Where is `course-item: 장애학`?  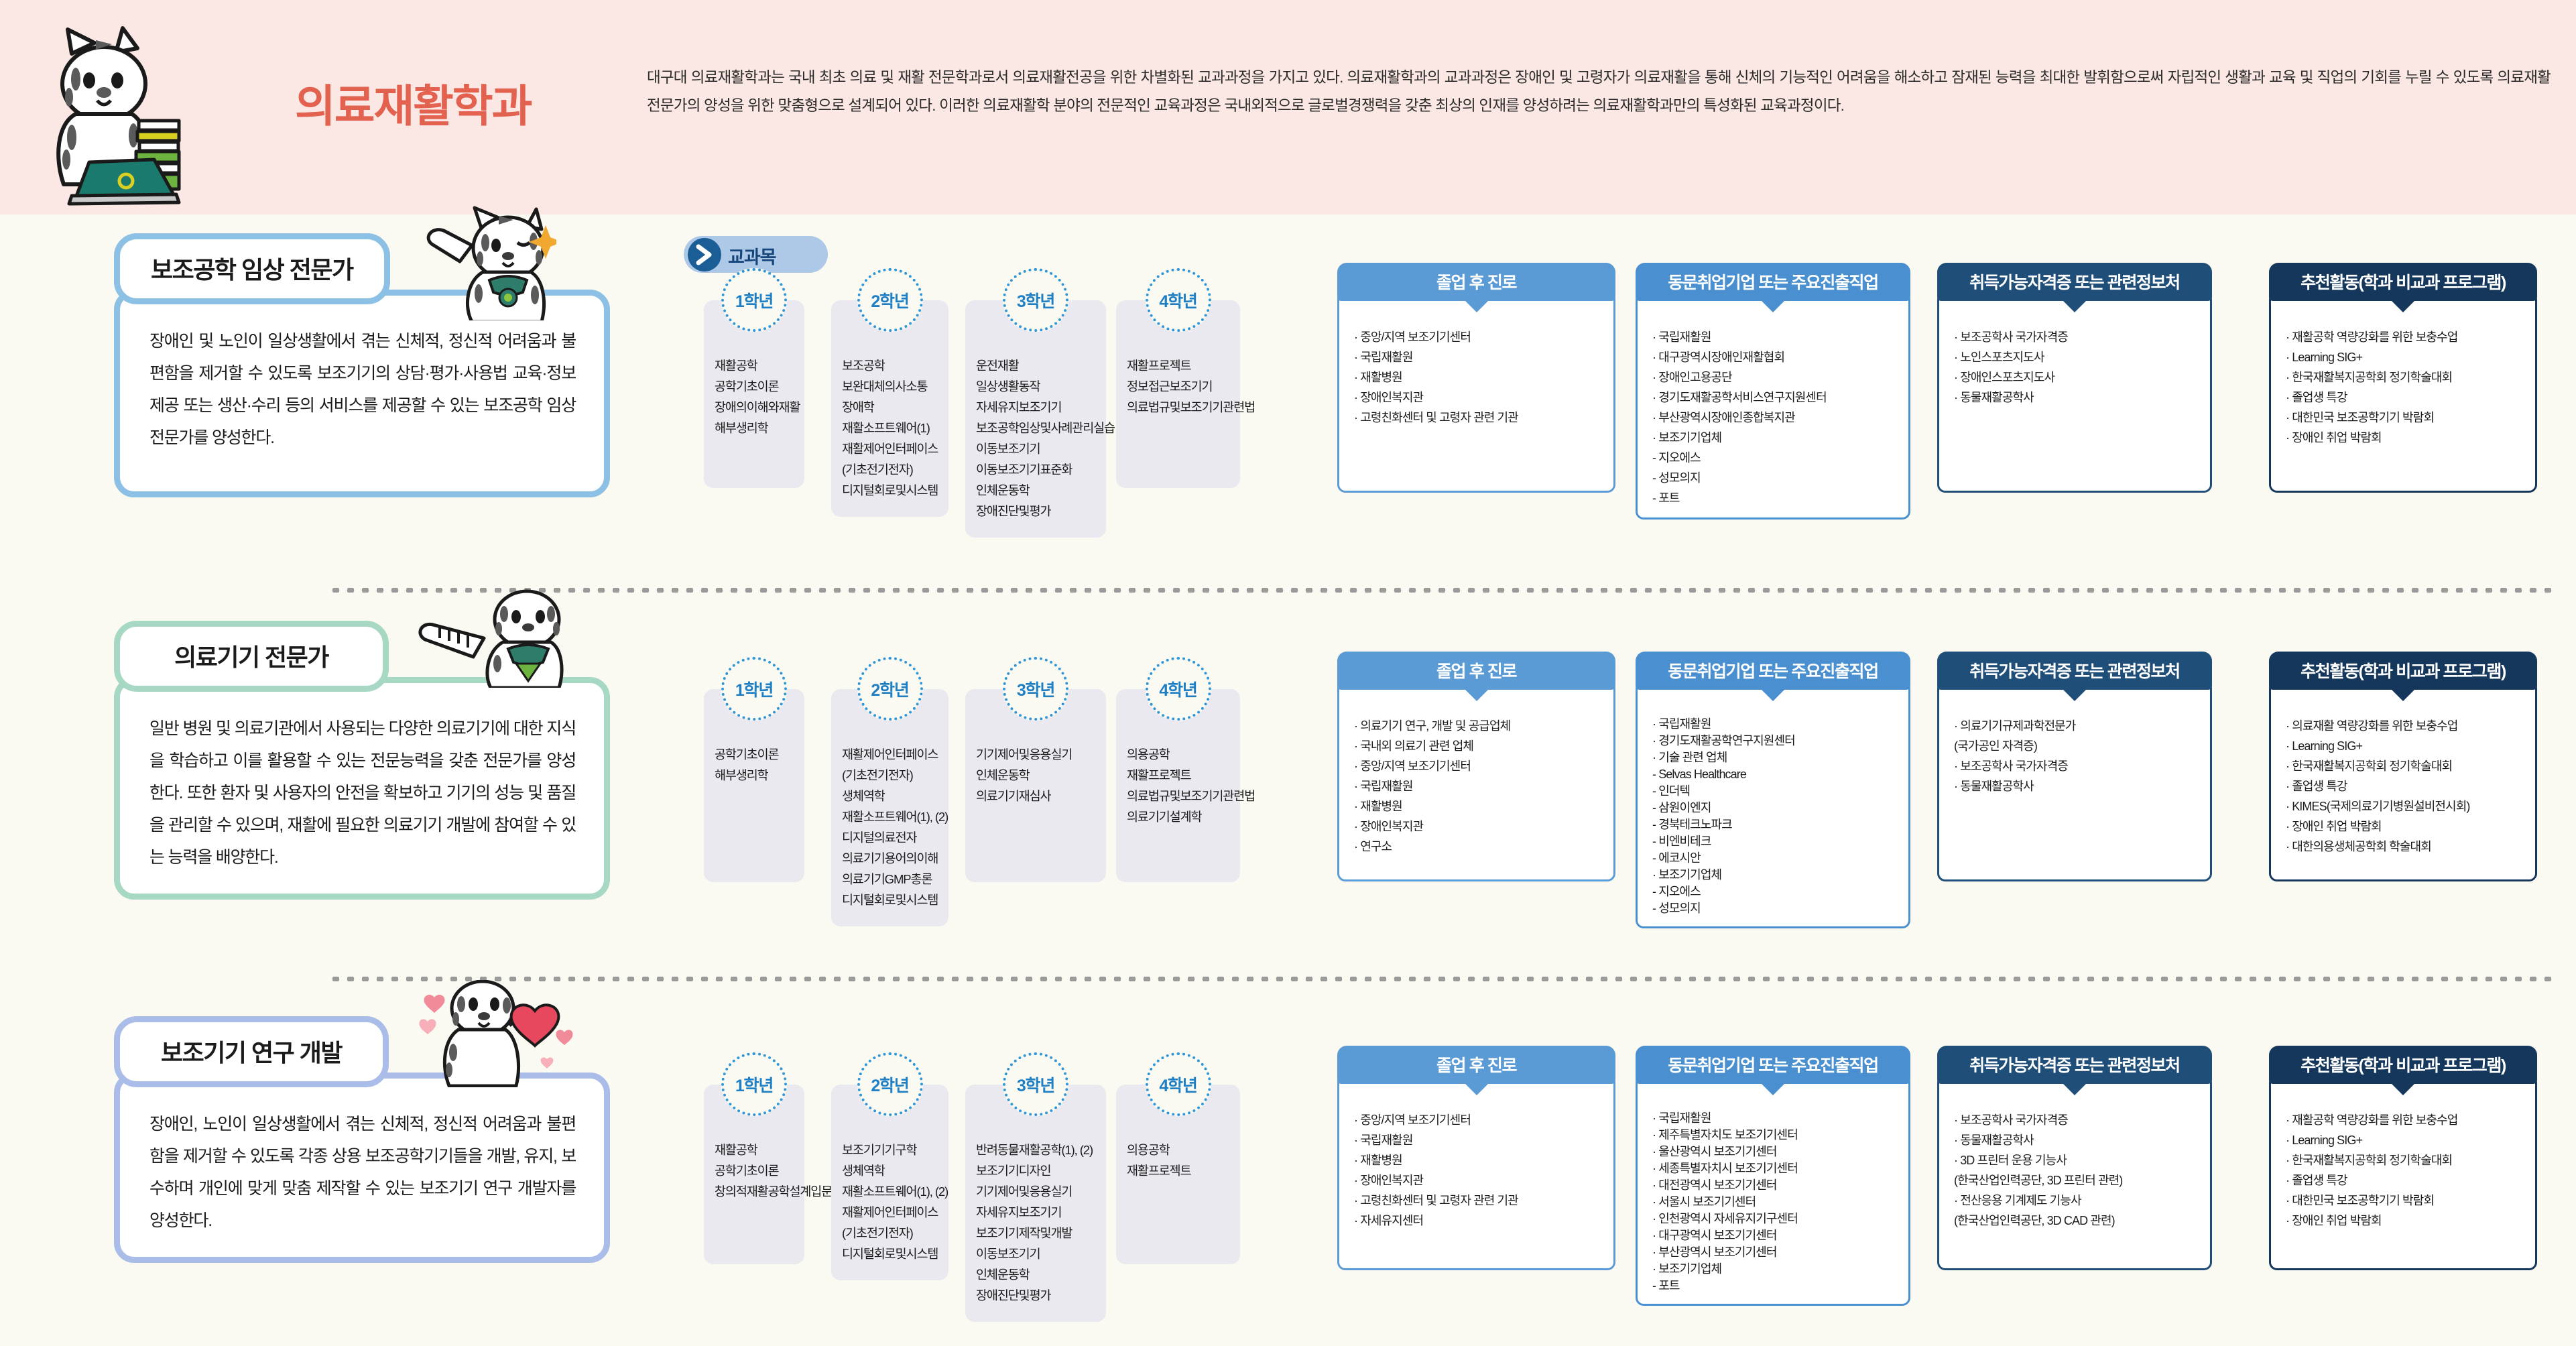 course-item: 장애학 is located at coordinates (859, 407).